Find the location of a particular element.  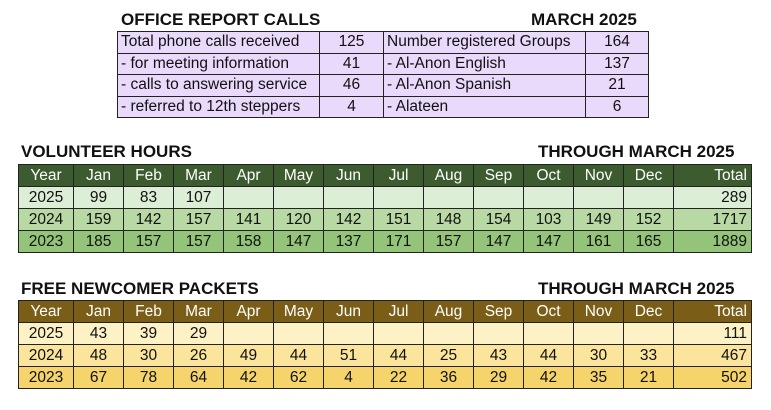

month-cell: 62 is located at coordinates (298, 377).